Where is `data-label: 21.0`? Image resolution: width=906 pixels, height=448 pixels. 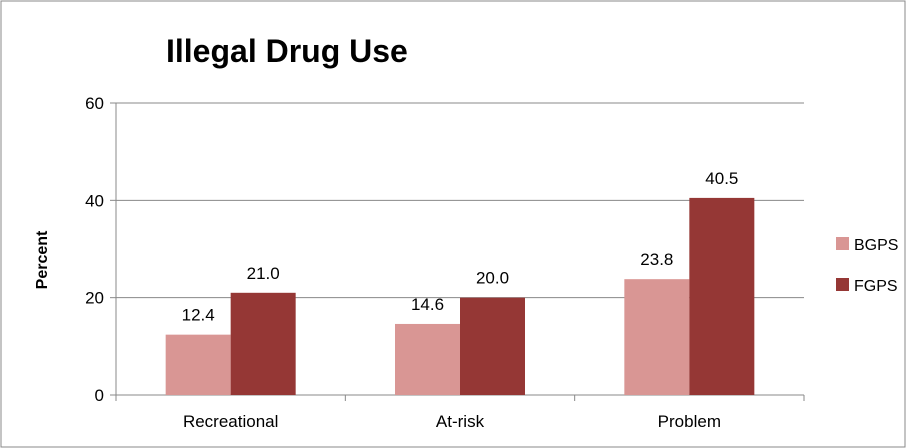
data-label: 21.0 is located at coordinates (263, 273).